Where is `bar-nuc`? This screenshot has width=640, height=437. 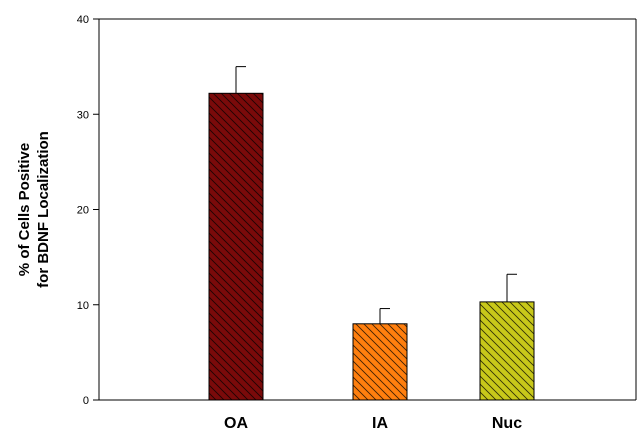
bar-nuc is located at coordinates (507, 351).